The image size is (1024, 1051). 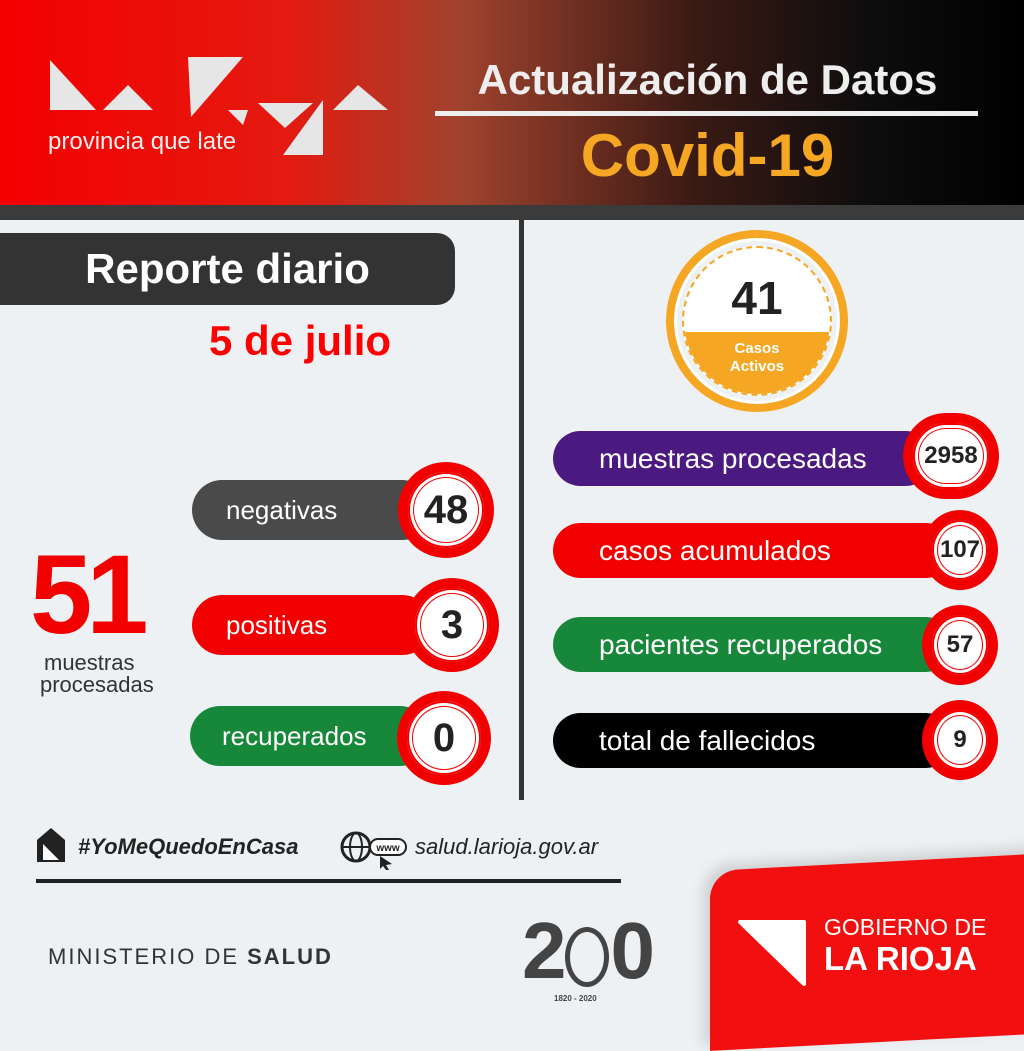 What do you see at coordinates (227, 269) in the screenshot?
I see `report-label: Reporte diario` at bounding box center [227, 269].